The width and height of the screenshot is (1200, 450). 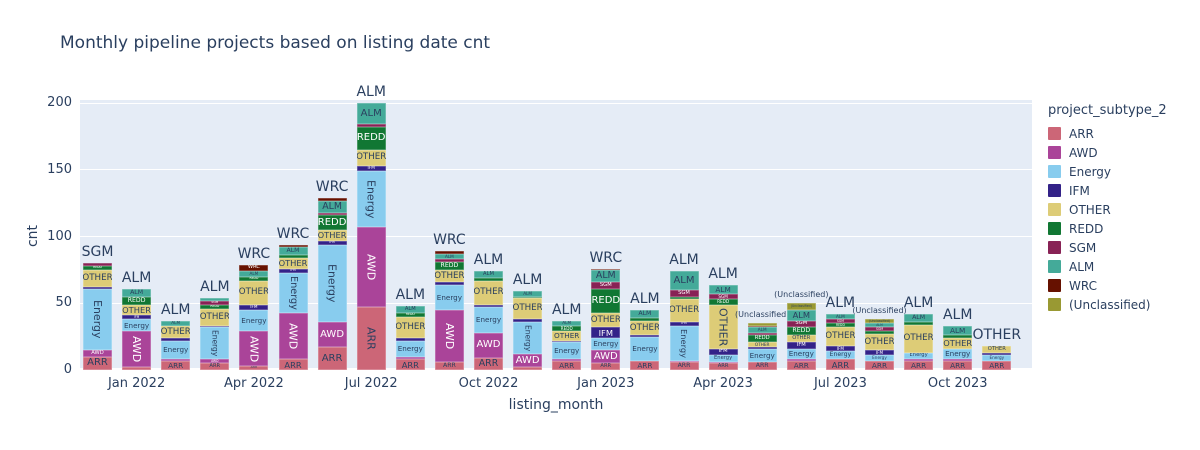 I want to click on bar-aug-2023: ARR Energy IFM OTHER SGM ALM (Unclassified), so click(x=879, y=344).